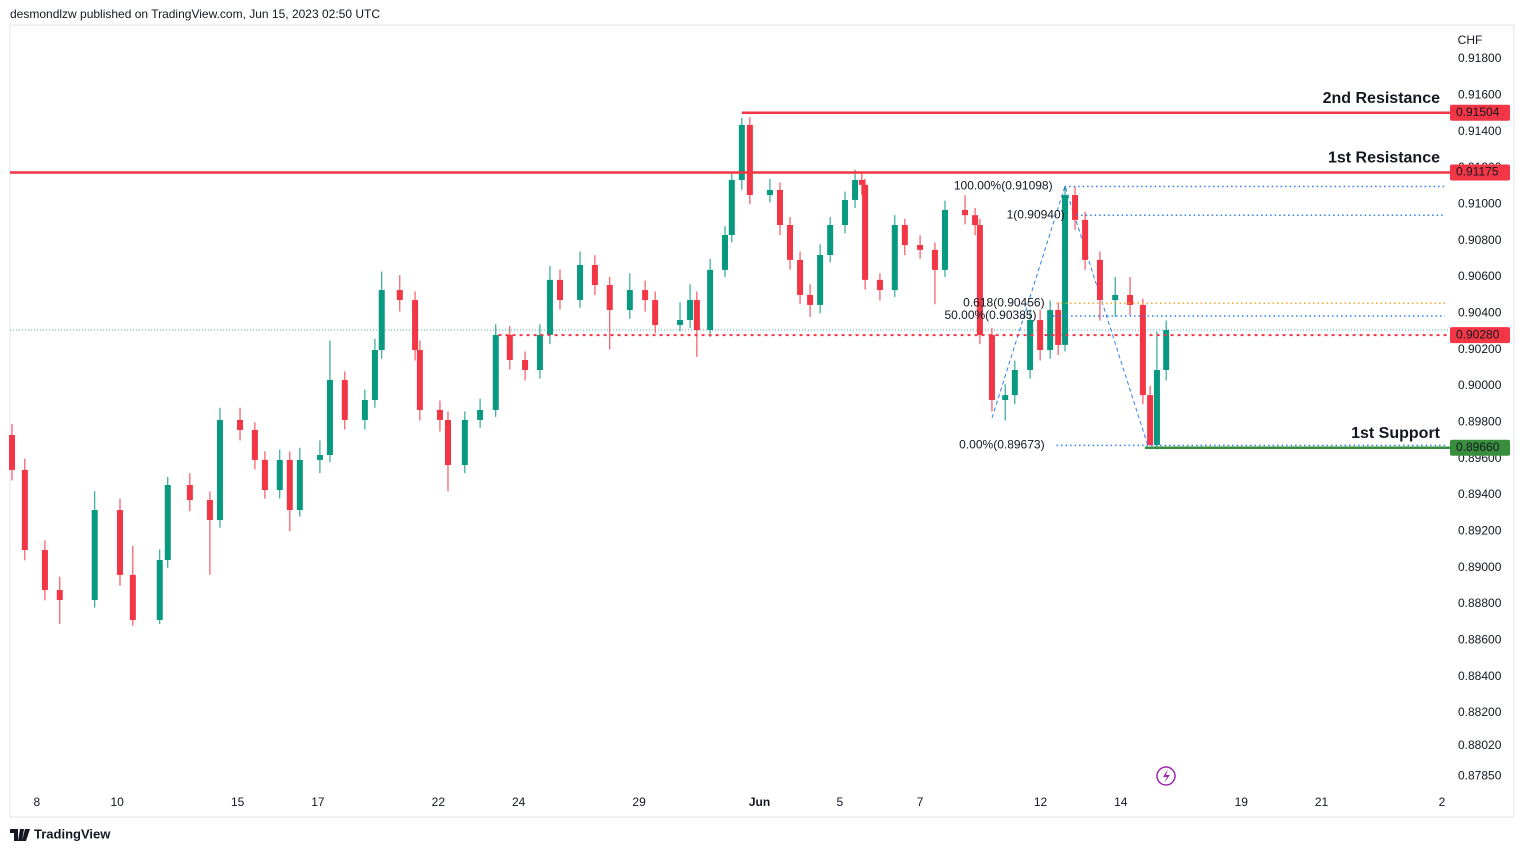  I want to click on footer: TradingView, so click(72, 833).